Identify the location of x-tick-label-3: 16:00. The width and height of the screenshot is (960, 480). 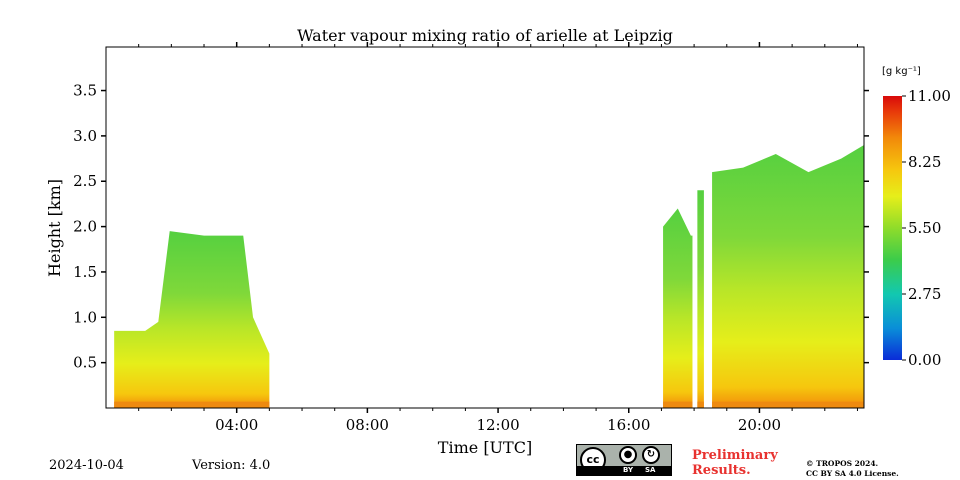
(628, 425).